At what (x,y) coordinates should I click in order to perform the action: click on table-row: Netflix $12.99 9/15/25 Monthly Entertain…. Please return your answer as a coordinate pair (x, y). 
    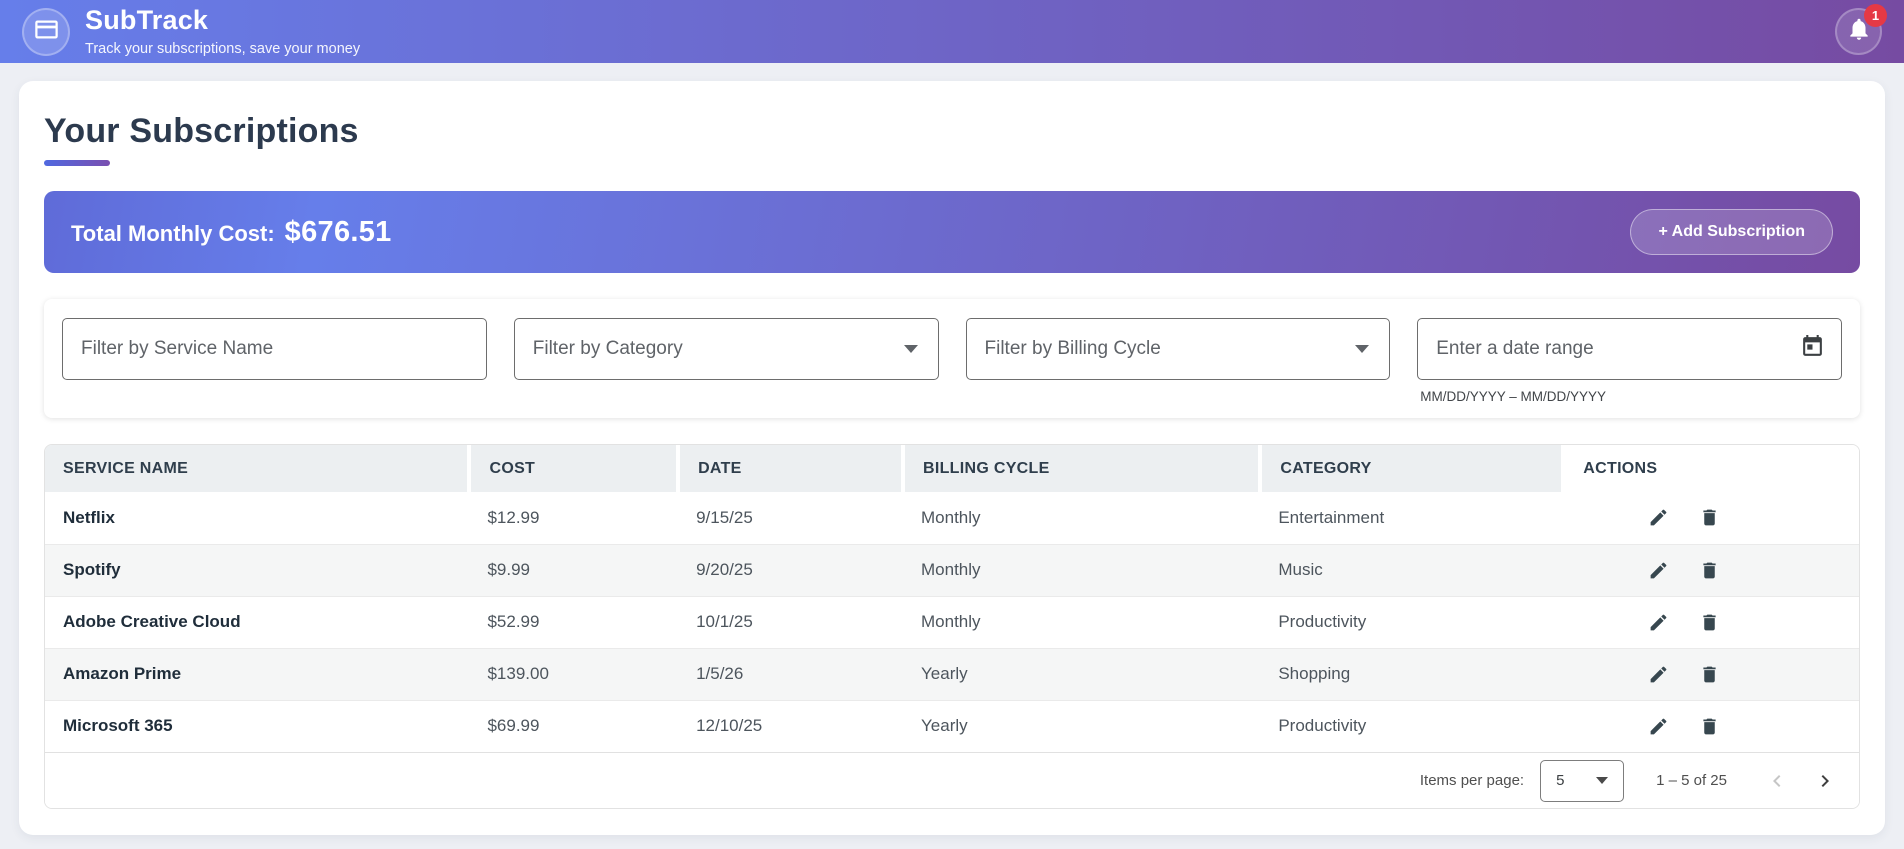
    Looking at the image, I should click on (952, 518).